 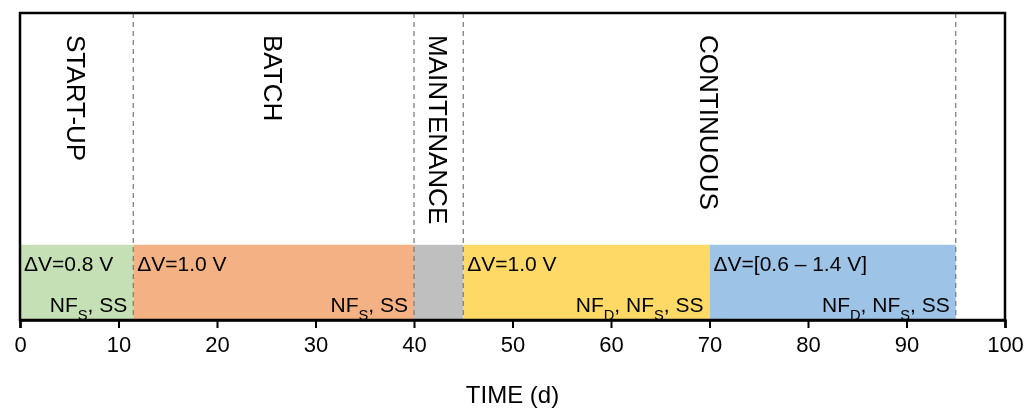 What do you see at coordinates (75, 98) in the screenshot?
I see `annotation: START-UP` at bounding box center [75, 98].